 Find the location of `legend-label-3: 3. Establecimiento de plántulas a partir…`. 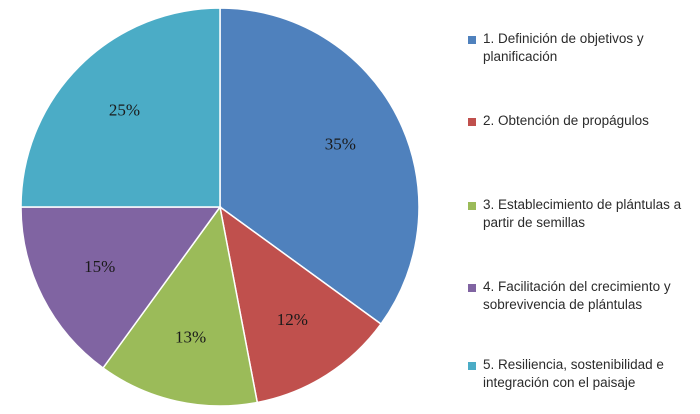

legend-label-3: 3. Establecimiento de plántulas a partir… is located at coordinates (582, 213).